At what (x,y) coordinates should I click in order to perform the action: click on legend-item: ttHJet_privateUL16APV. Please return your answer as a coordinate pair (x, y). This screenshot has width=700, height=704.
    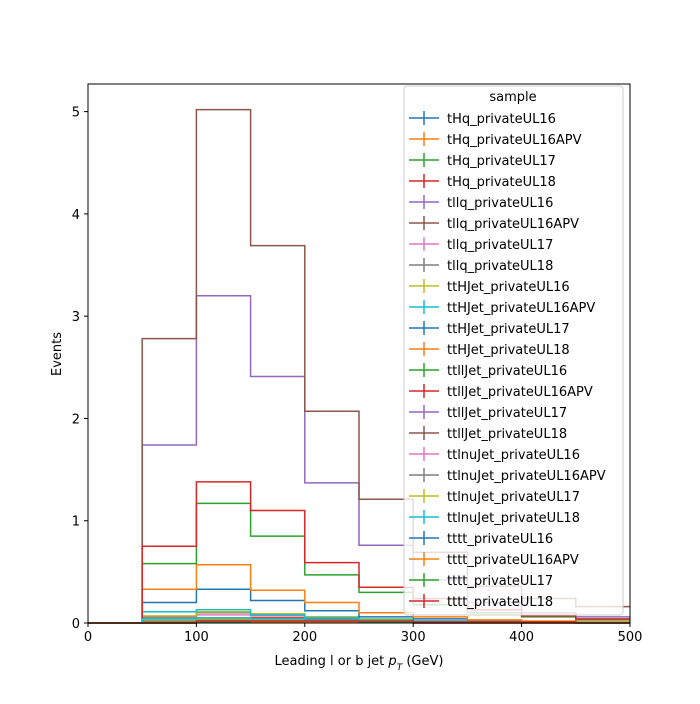
    Looking at the image, I should click on (502, 308).